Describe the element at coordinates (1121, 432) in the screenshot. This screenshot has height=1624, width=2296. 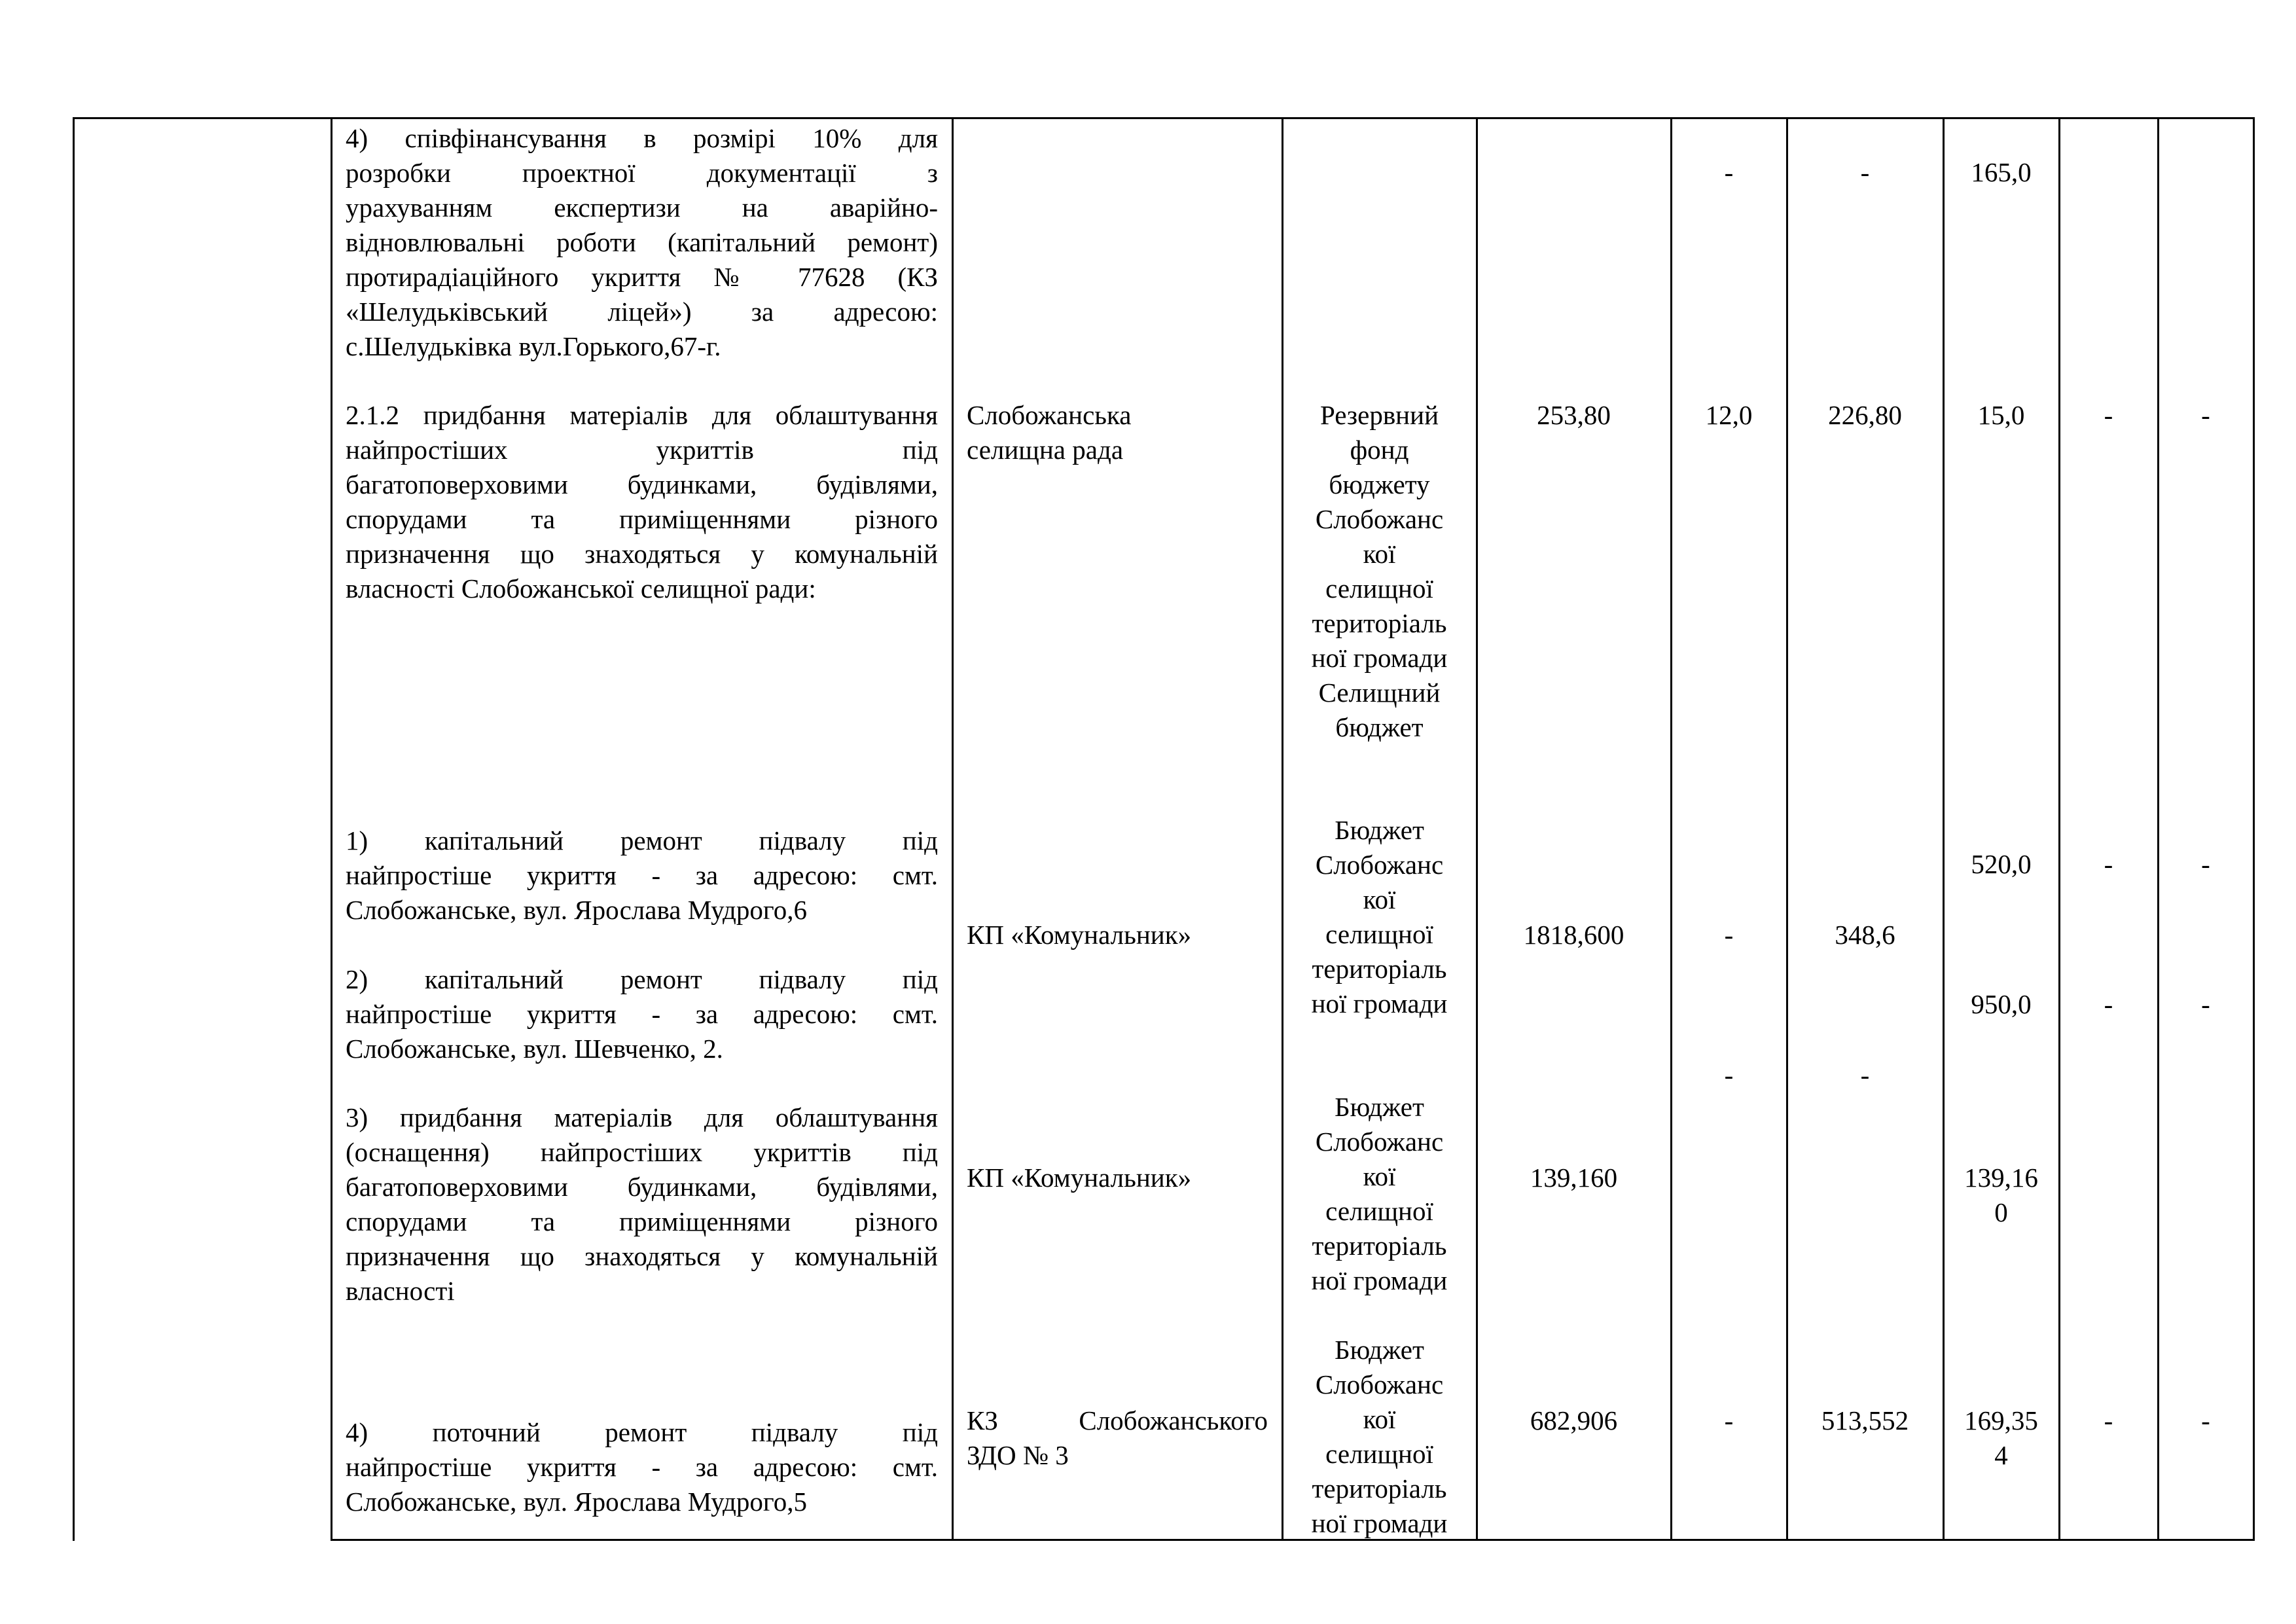
I see `executor-cell: Слобожанська селищна рада` at that location.